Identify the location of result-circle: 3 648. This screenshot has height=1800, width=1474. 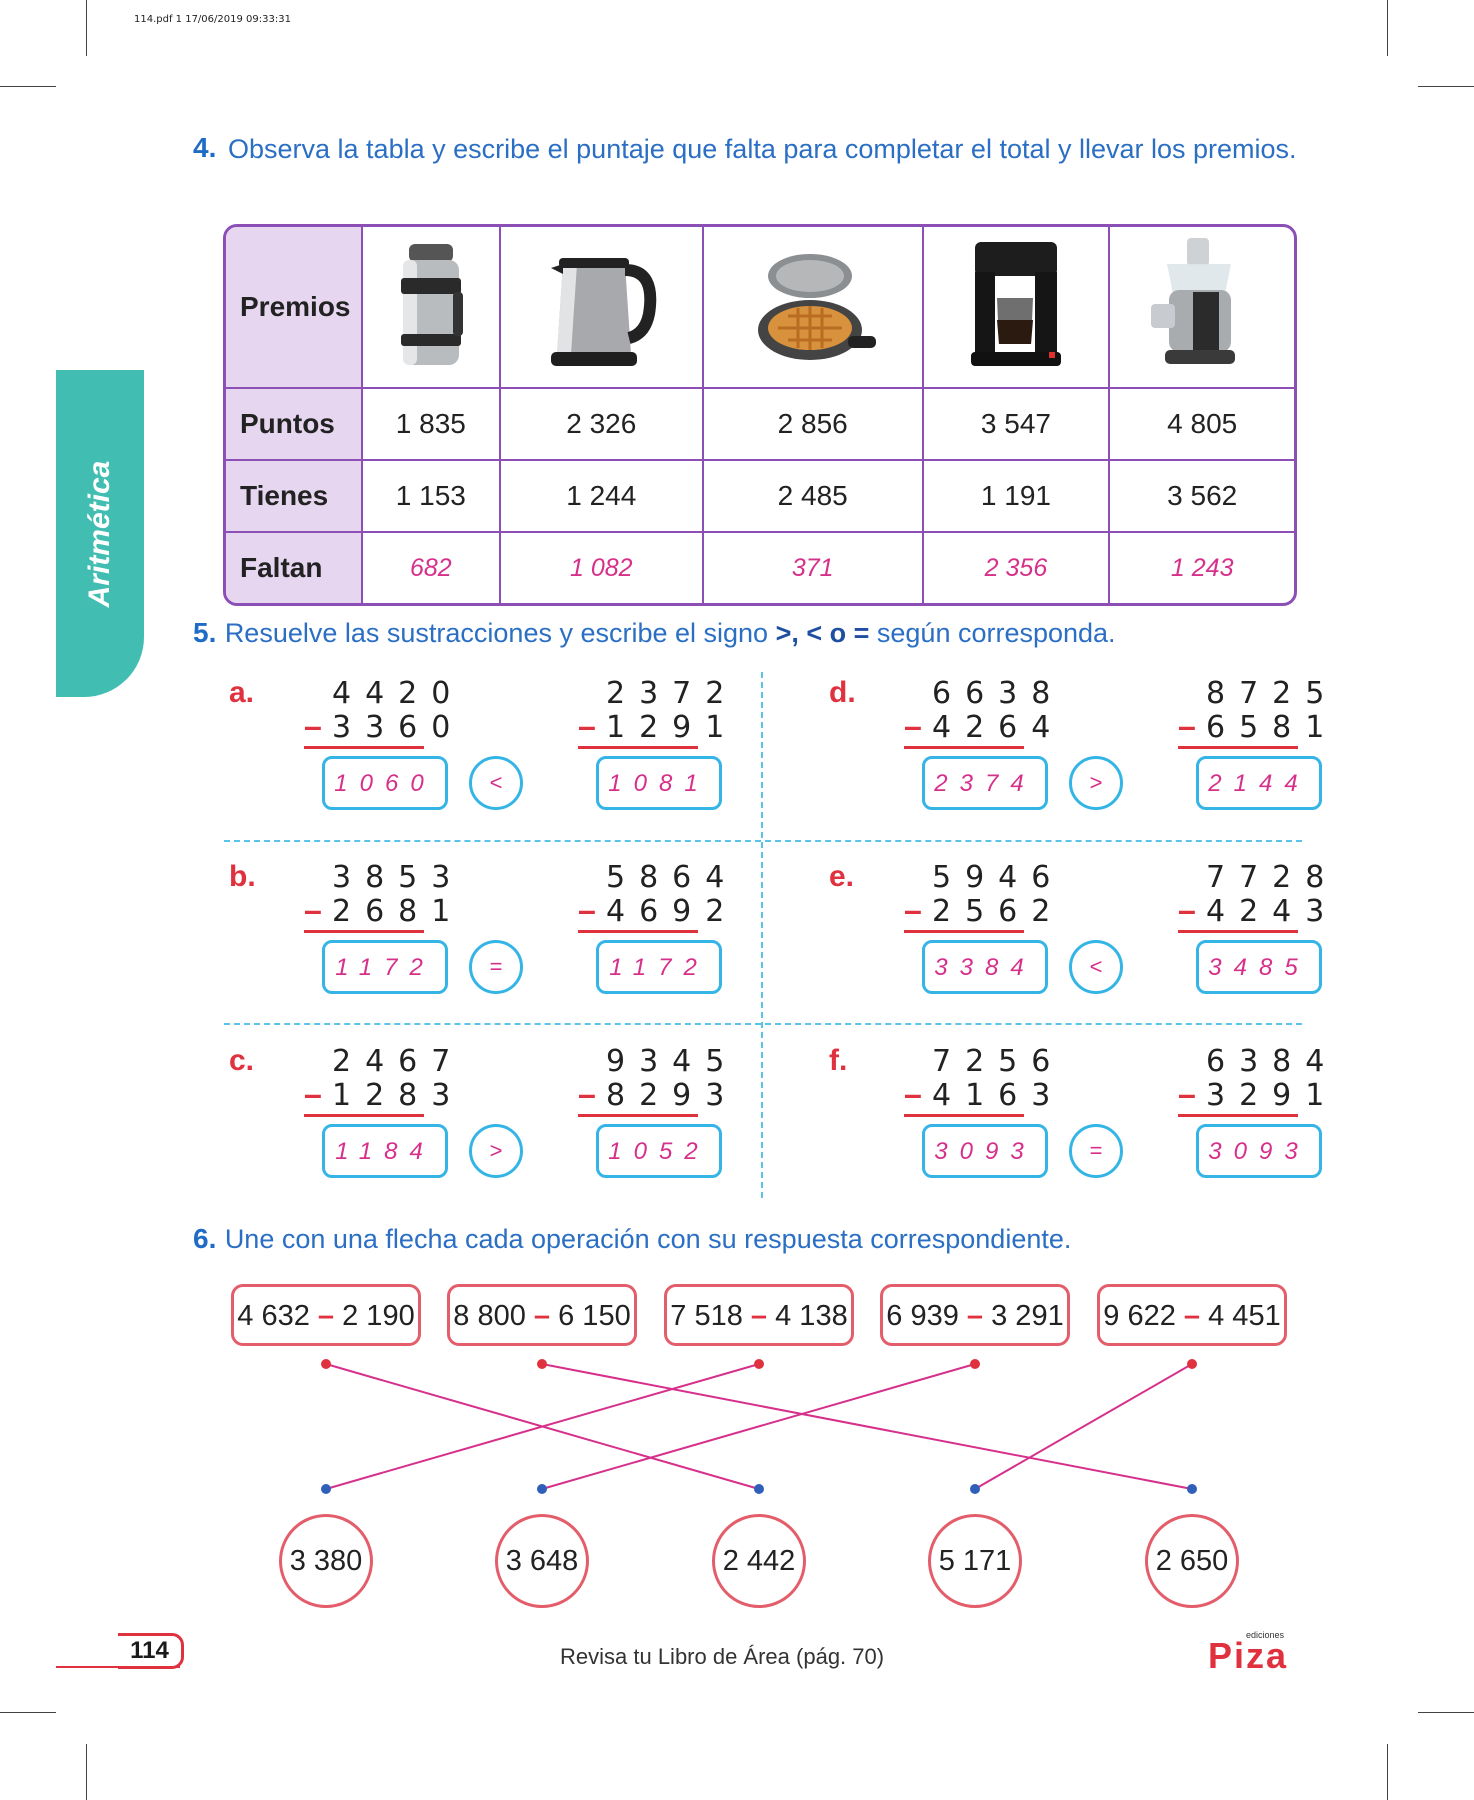
(542, 1561).